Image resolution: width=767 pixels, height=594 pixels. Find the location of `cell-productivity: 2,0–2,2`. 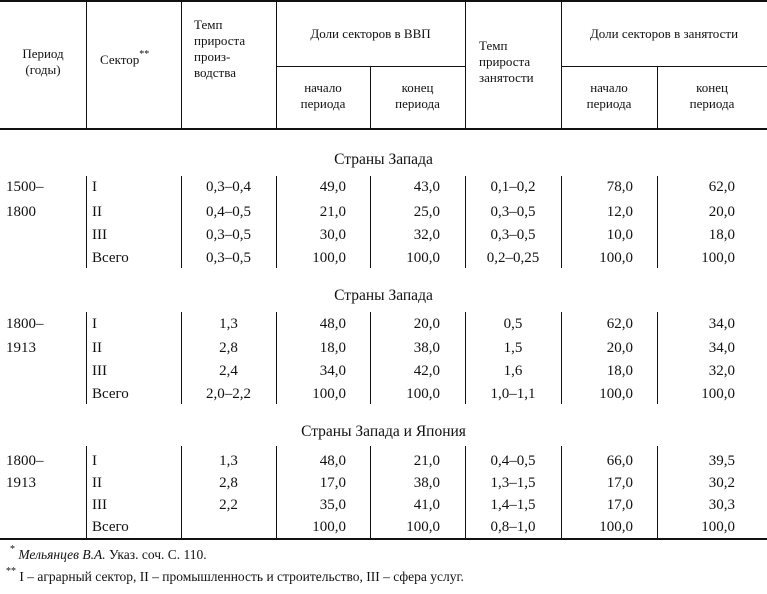

cell-productivity: 2,0–2,2 is located at coordinates (228, 394).